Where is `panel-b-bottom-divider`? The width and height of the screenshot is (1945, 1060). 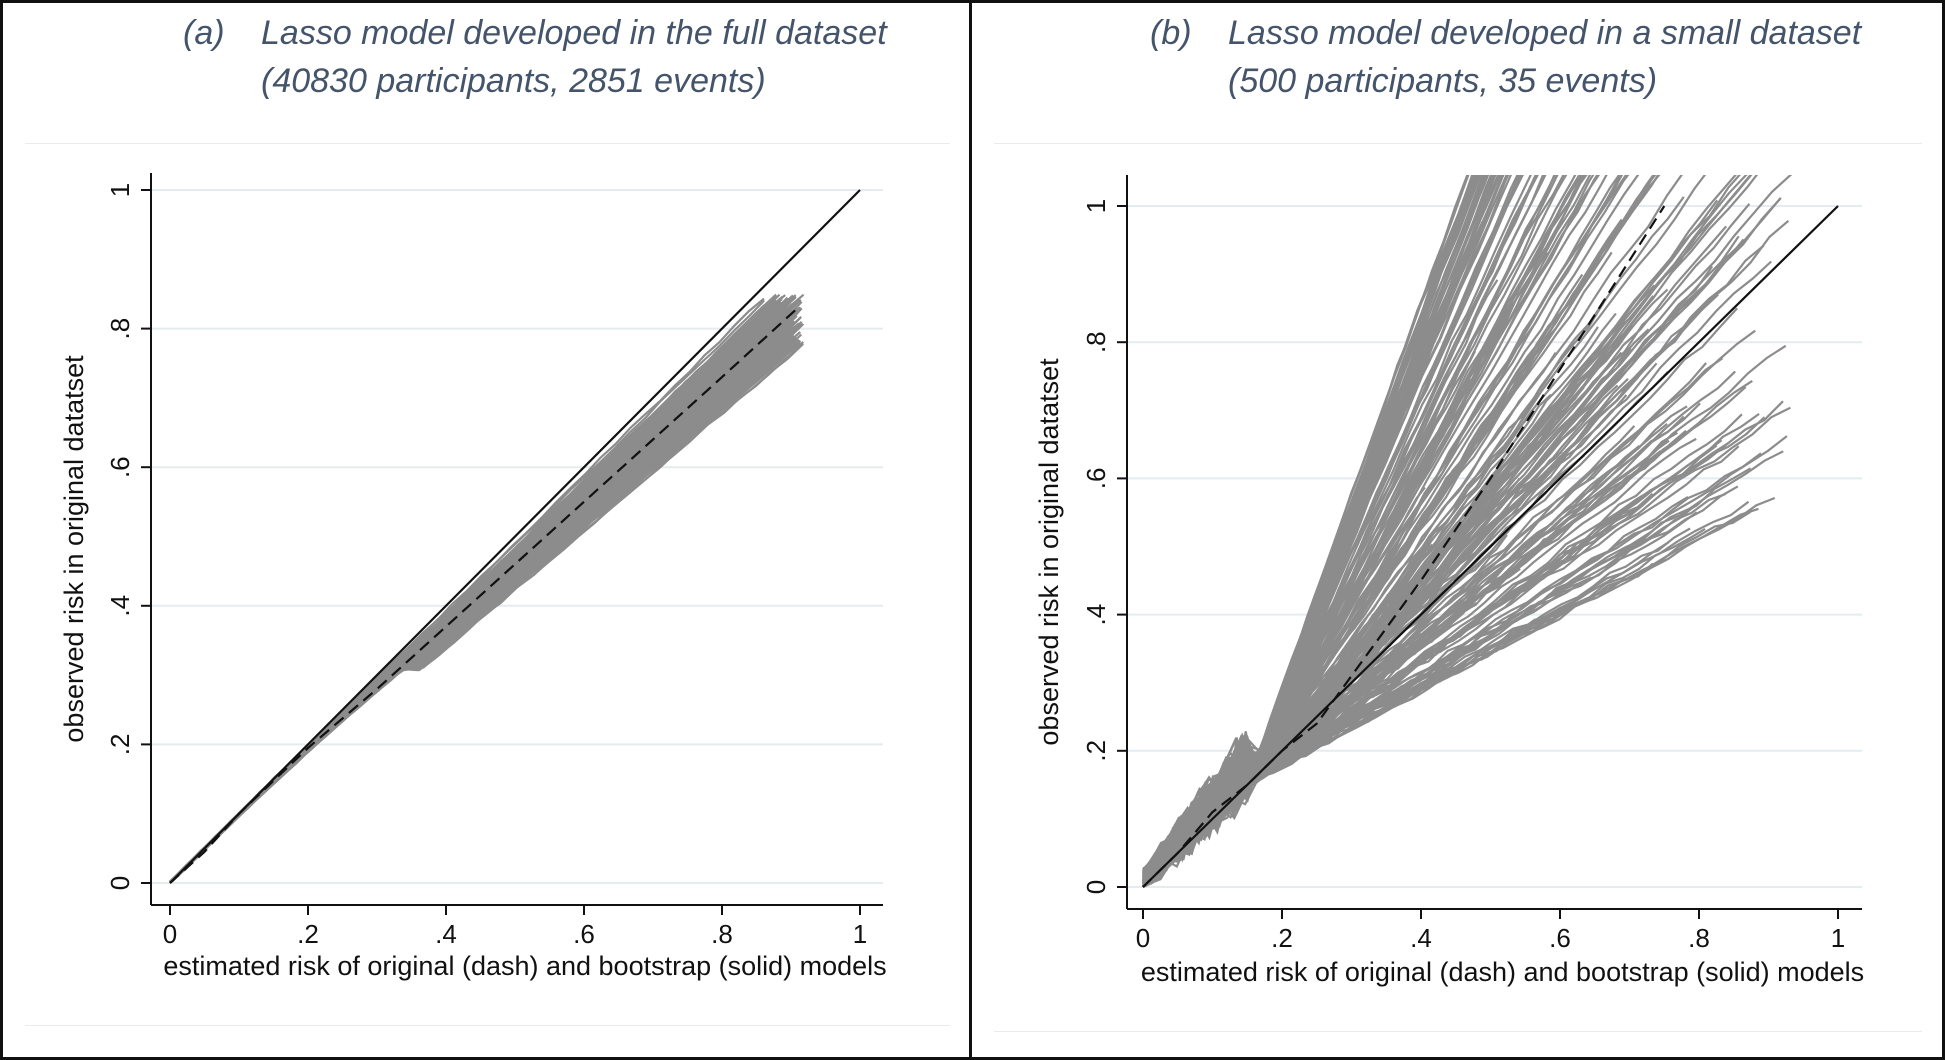 panel-b-bottom-divider is located at coordinates (1458, 1031).